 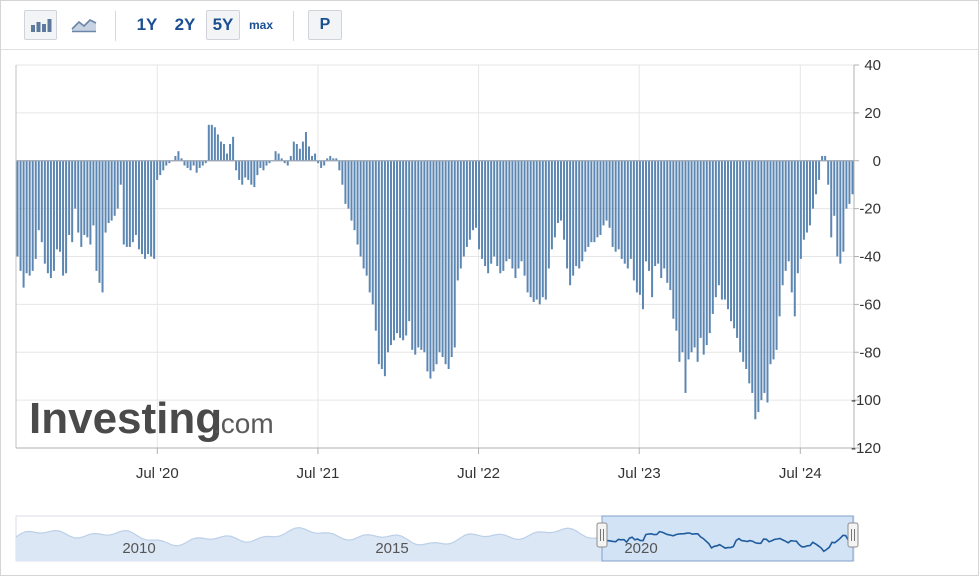 What do you see at coordinates (157, 473) in the screenshot?
I see `x-tick-label: Jul '20` at bounding box center [157, 473].